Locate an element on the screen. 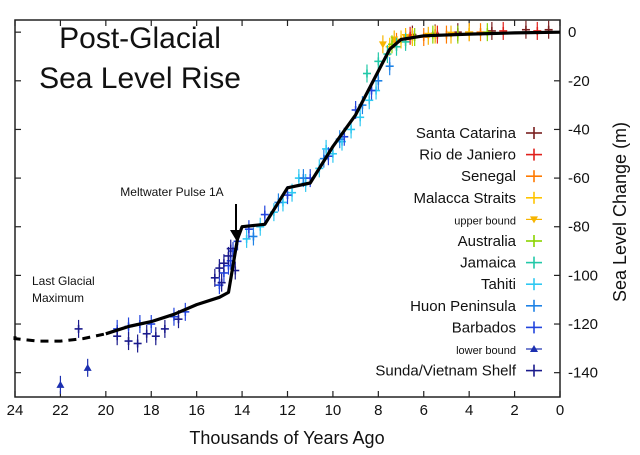  legend-label: Rio de Janiero is located at coordinates (467, 155).